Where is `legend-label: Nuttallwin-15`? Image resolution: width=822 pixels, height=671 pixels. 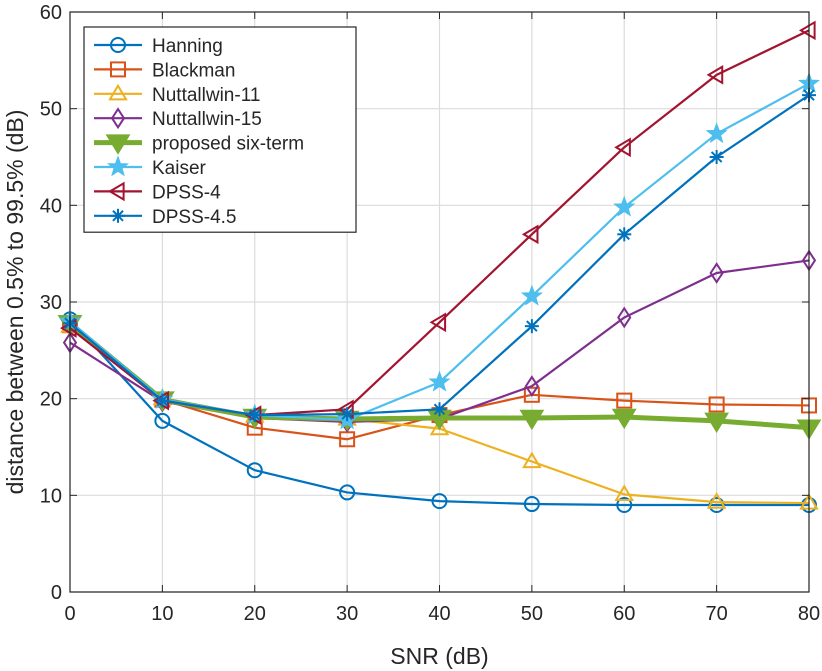
legend-label: Nuttallwin-15 is located at coordinates (207, 119).